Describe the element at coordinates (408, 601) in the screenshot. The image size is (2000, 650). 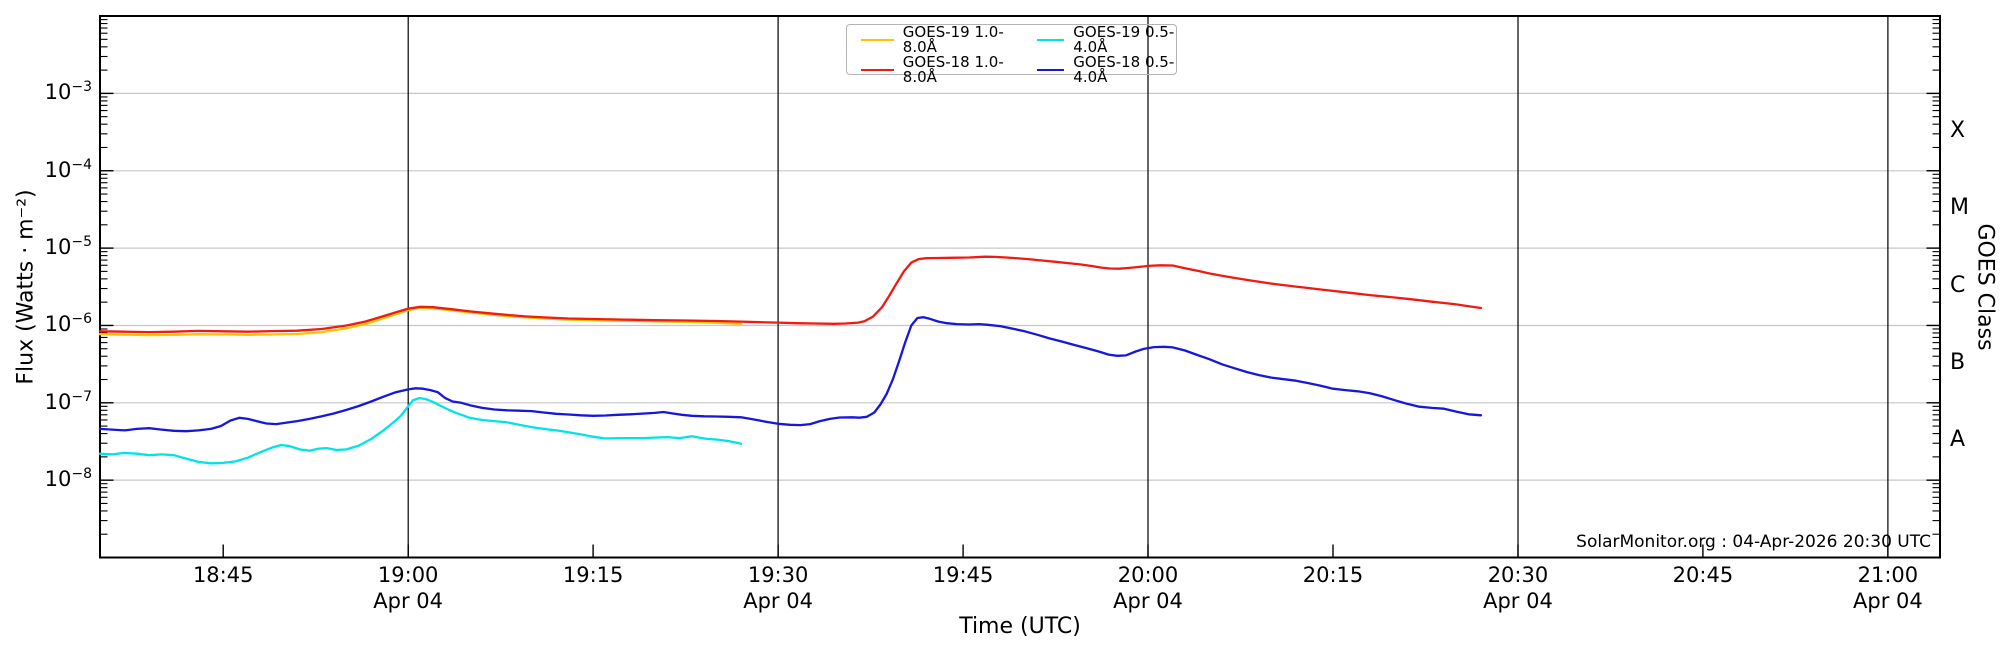
I see `x-tick-day-1900: Apr 04` at that location.